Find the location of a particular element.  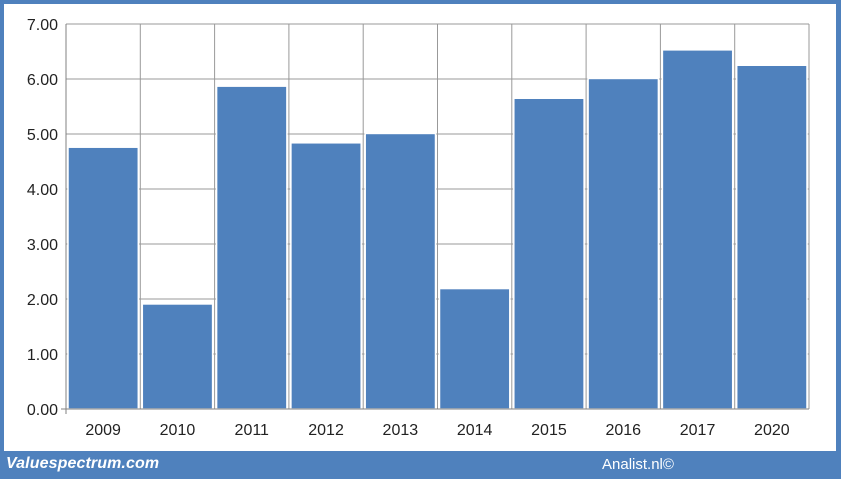

bar-2016 is located at coordinates (623, 243).